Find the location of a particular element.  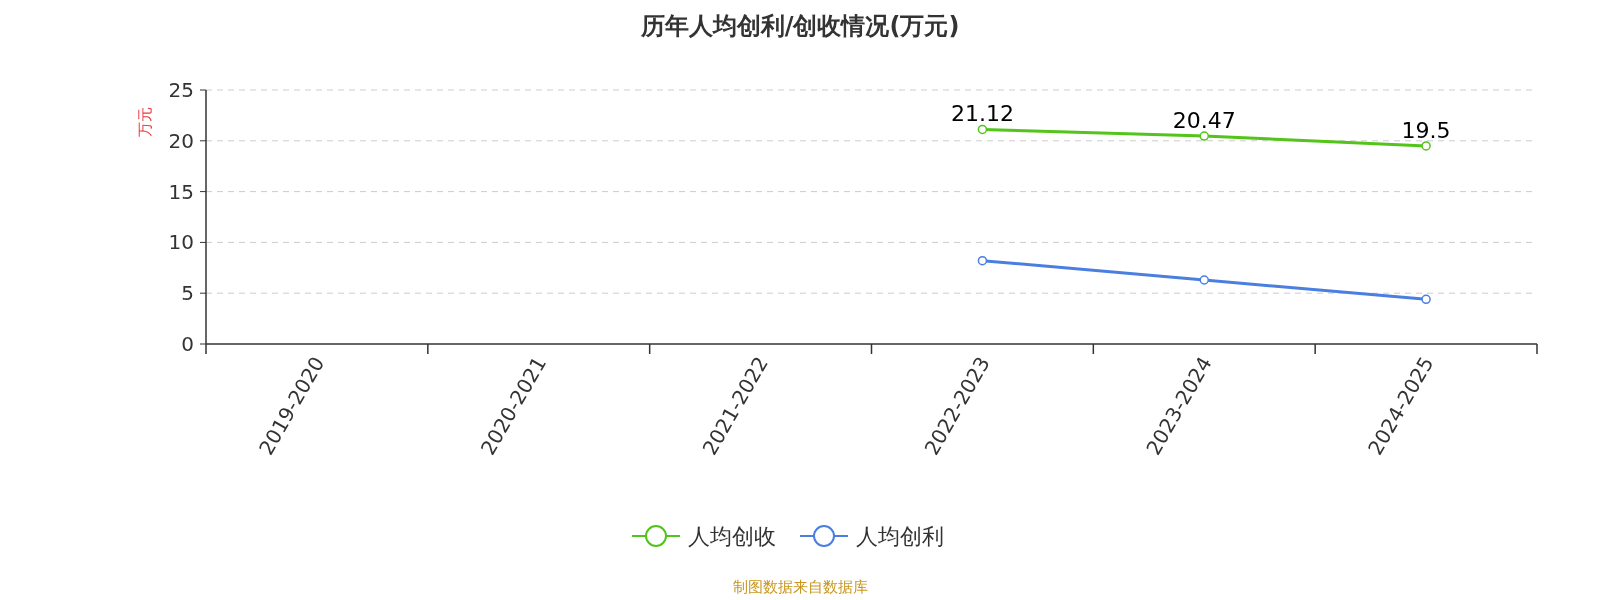

y-tick-label: 5 is located at coordinates (187, 293).